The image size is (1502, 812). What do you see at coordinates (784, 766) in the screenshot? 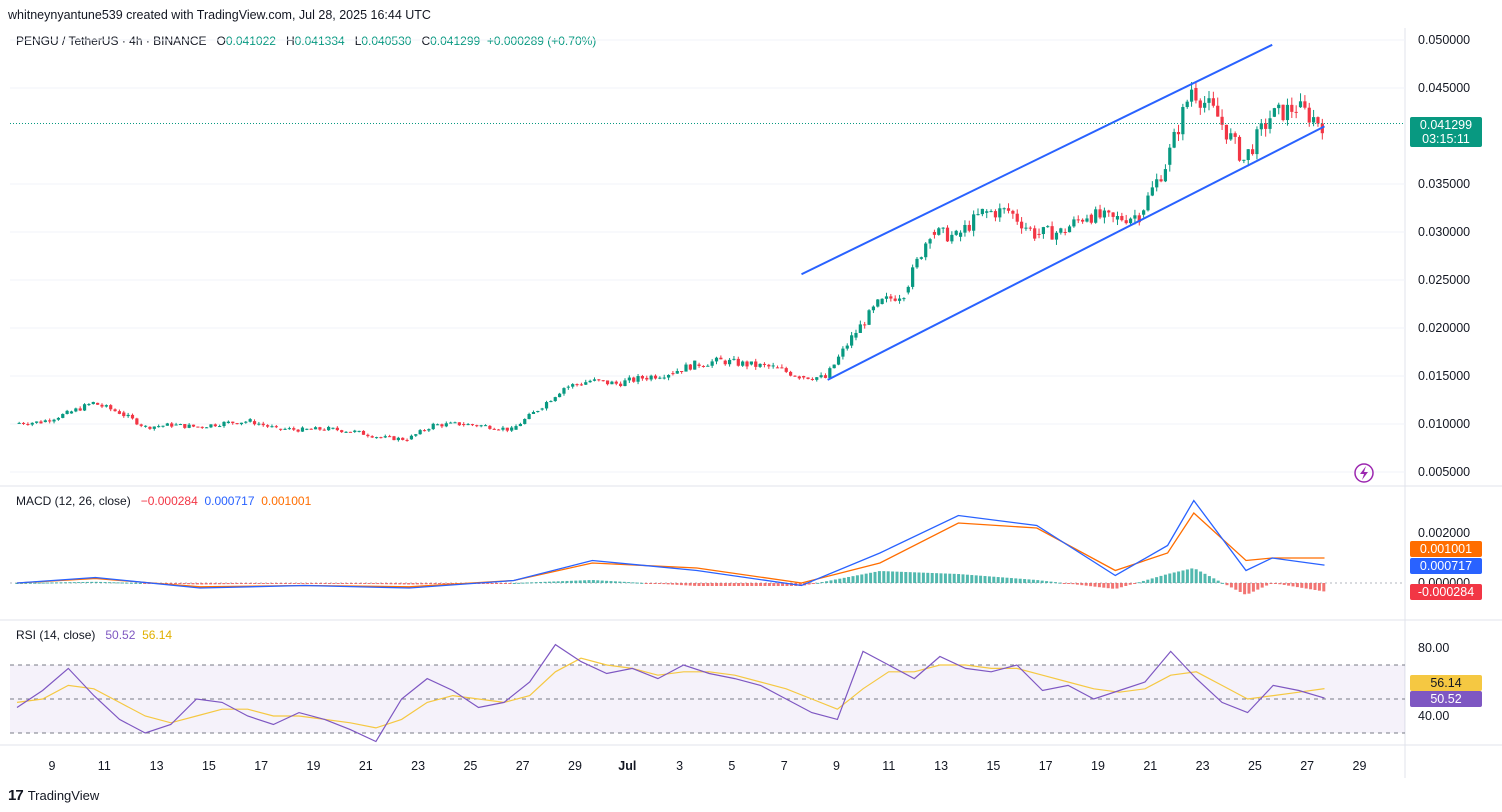
I see `time-tick-label: 7` at bounding box center [784, 766].